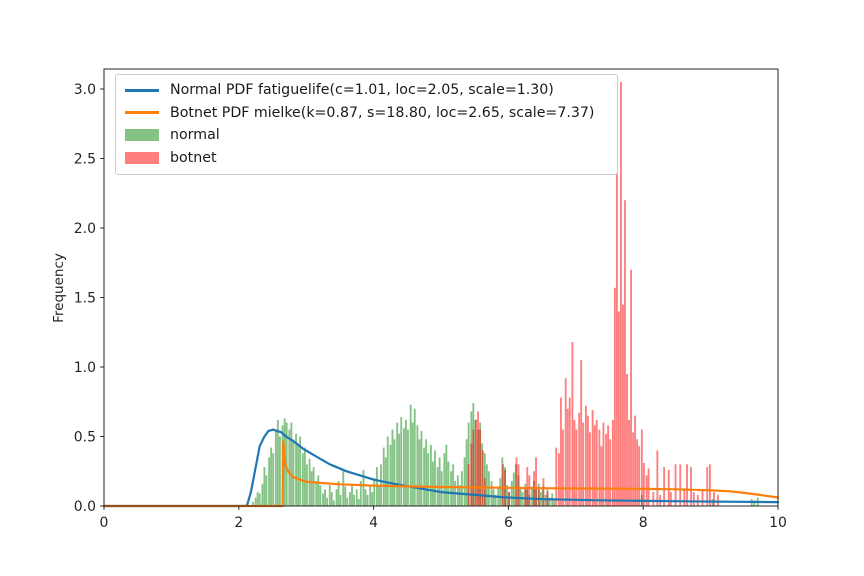  What do you see at coordinates (193, 157) in the screenshot?
I see `legend-label: botnet` at bounding box center [193, 157].